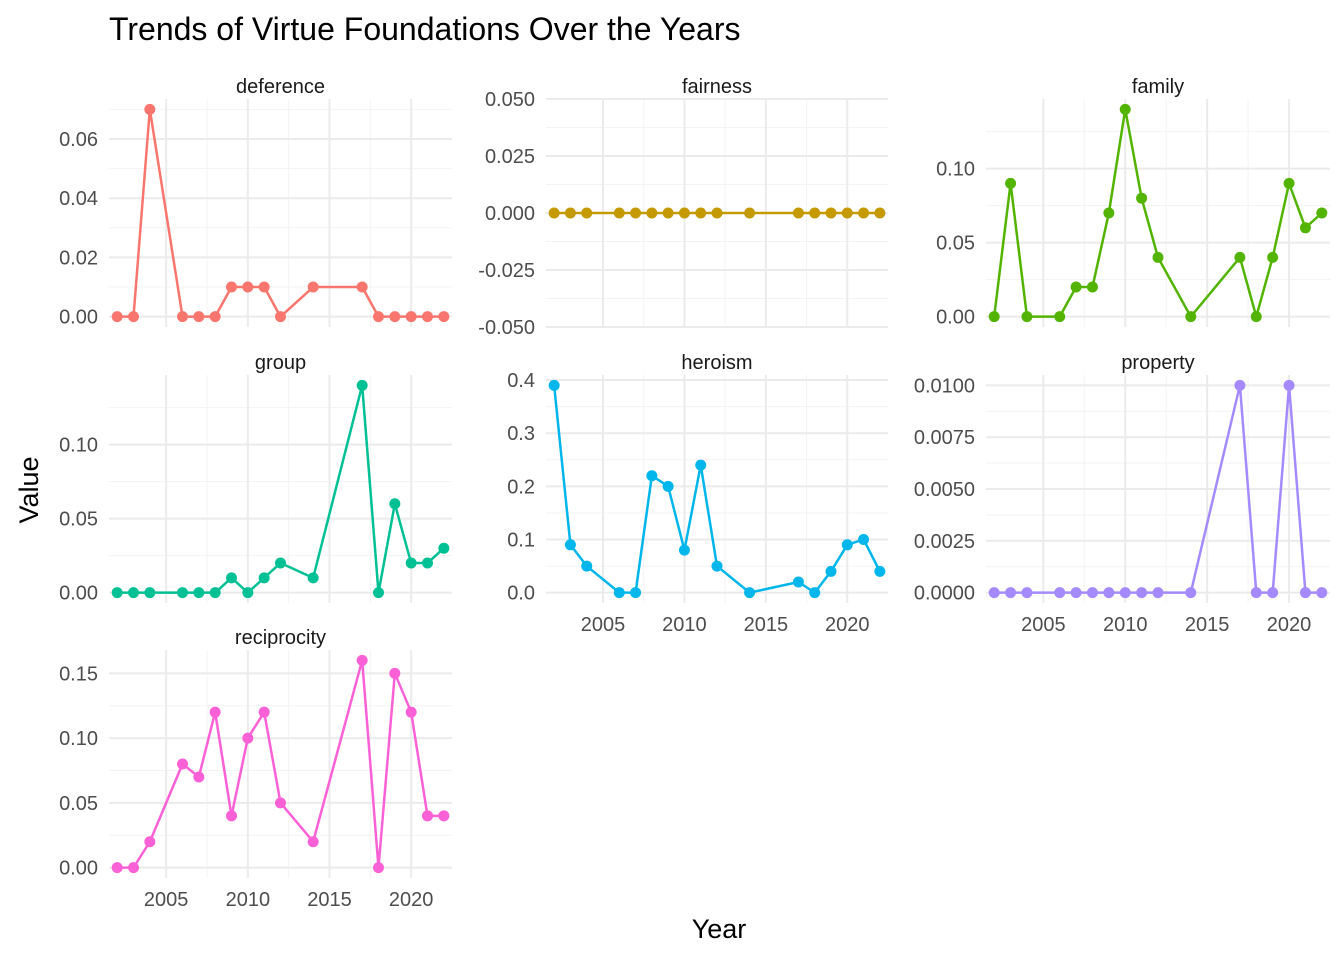  What do you see at coordinates (29, 489) in the screenshot?
I see `y-axis-title: Value` at bounding box center [29, 489].